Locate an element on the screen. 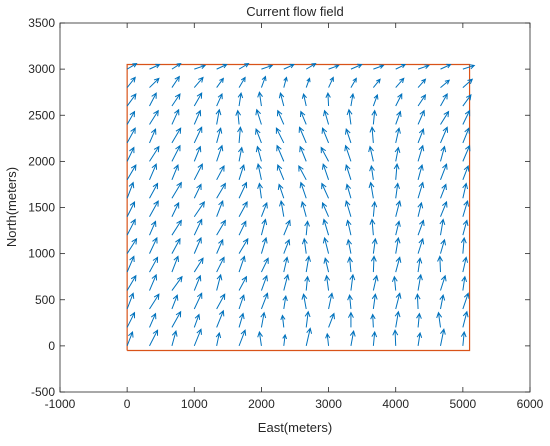  y-axis-label: North(meters) is located at coordinates (11, 207).